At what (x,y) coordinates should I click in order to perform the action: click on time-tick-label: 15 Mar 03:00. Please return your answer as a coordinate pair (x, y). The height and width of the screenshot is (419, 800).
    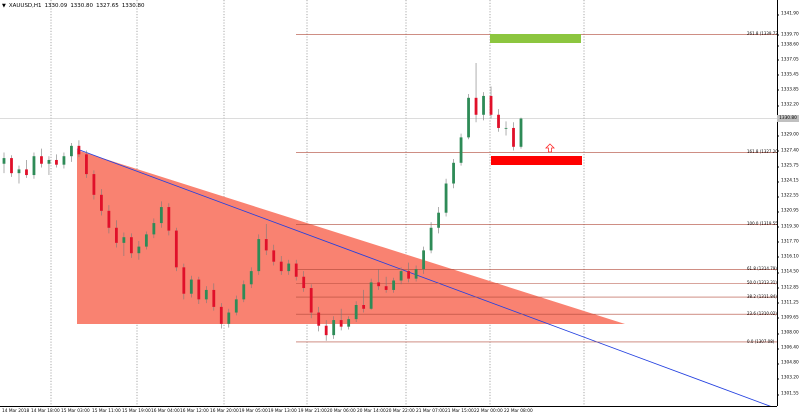
    Looking at the image, I should click on (75, 411).